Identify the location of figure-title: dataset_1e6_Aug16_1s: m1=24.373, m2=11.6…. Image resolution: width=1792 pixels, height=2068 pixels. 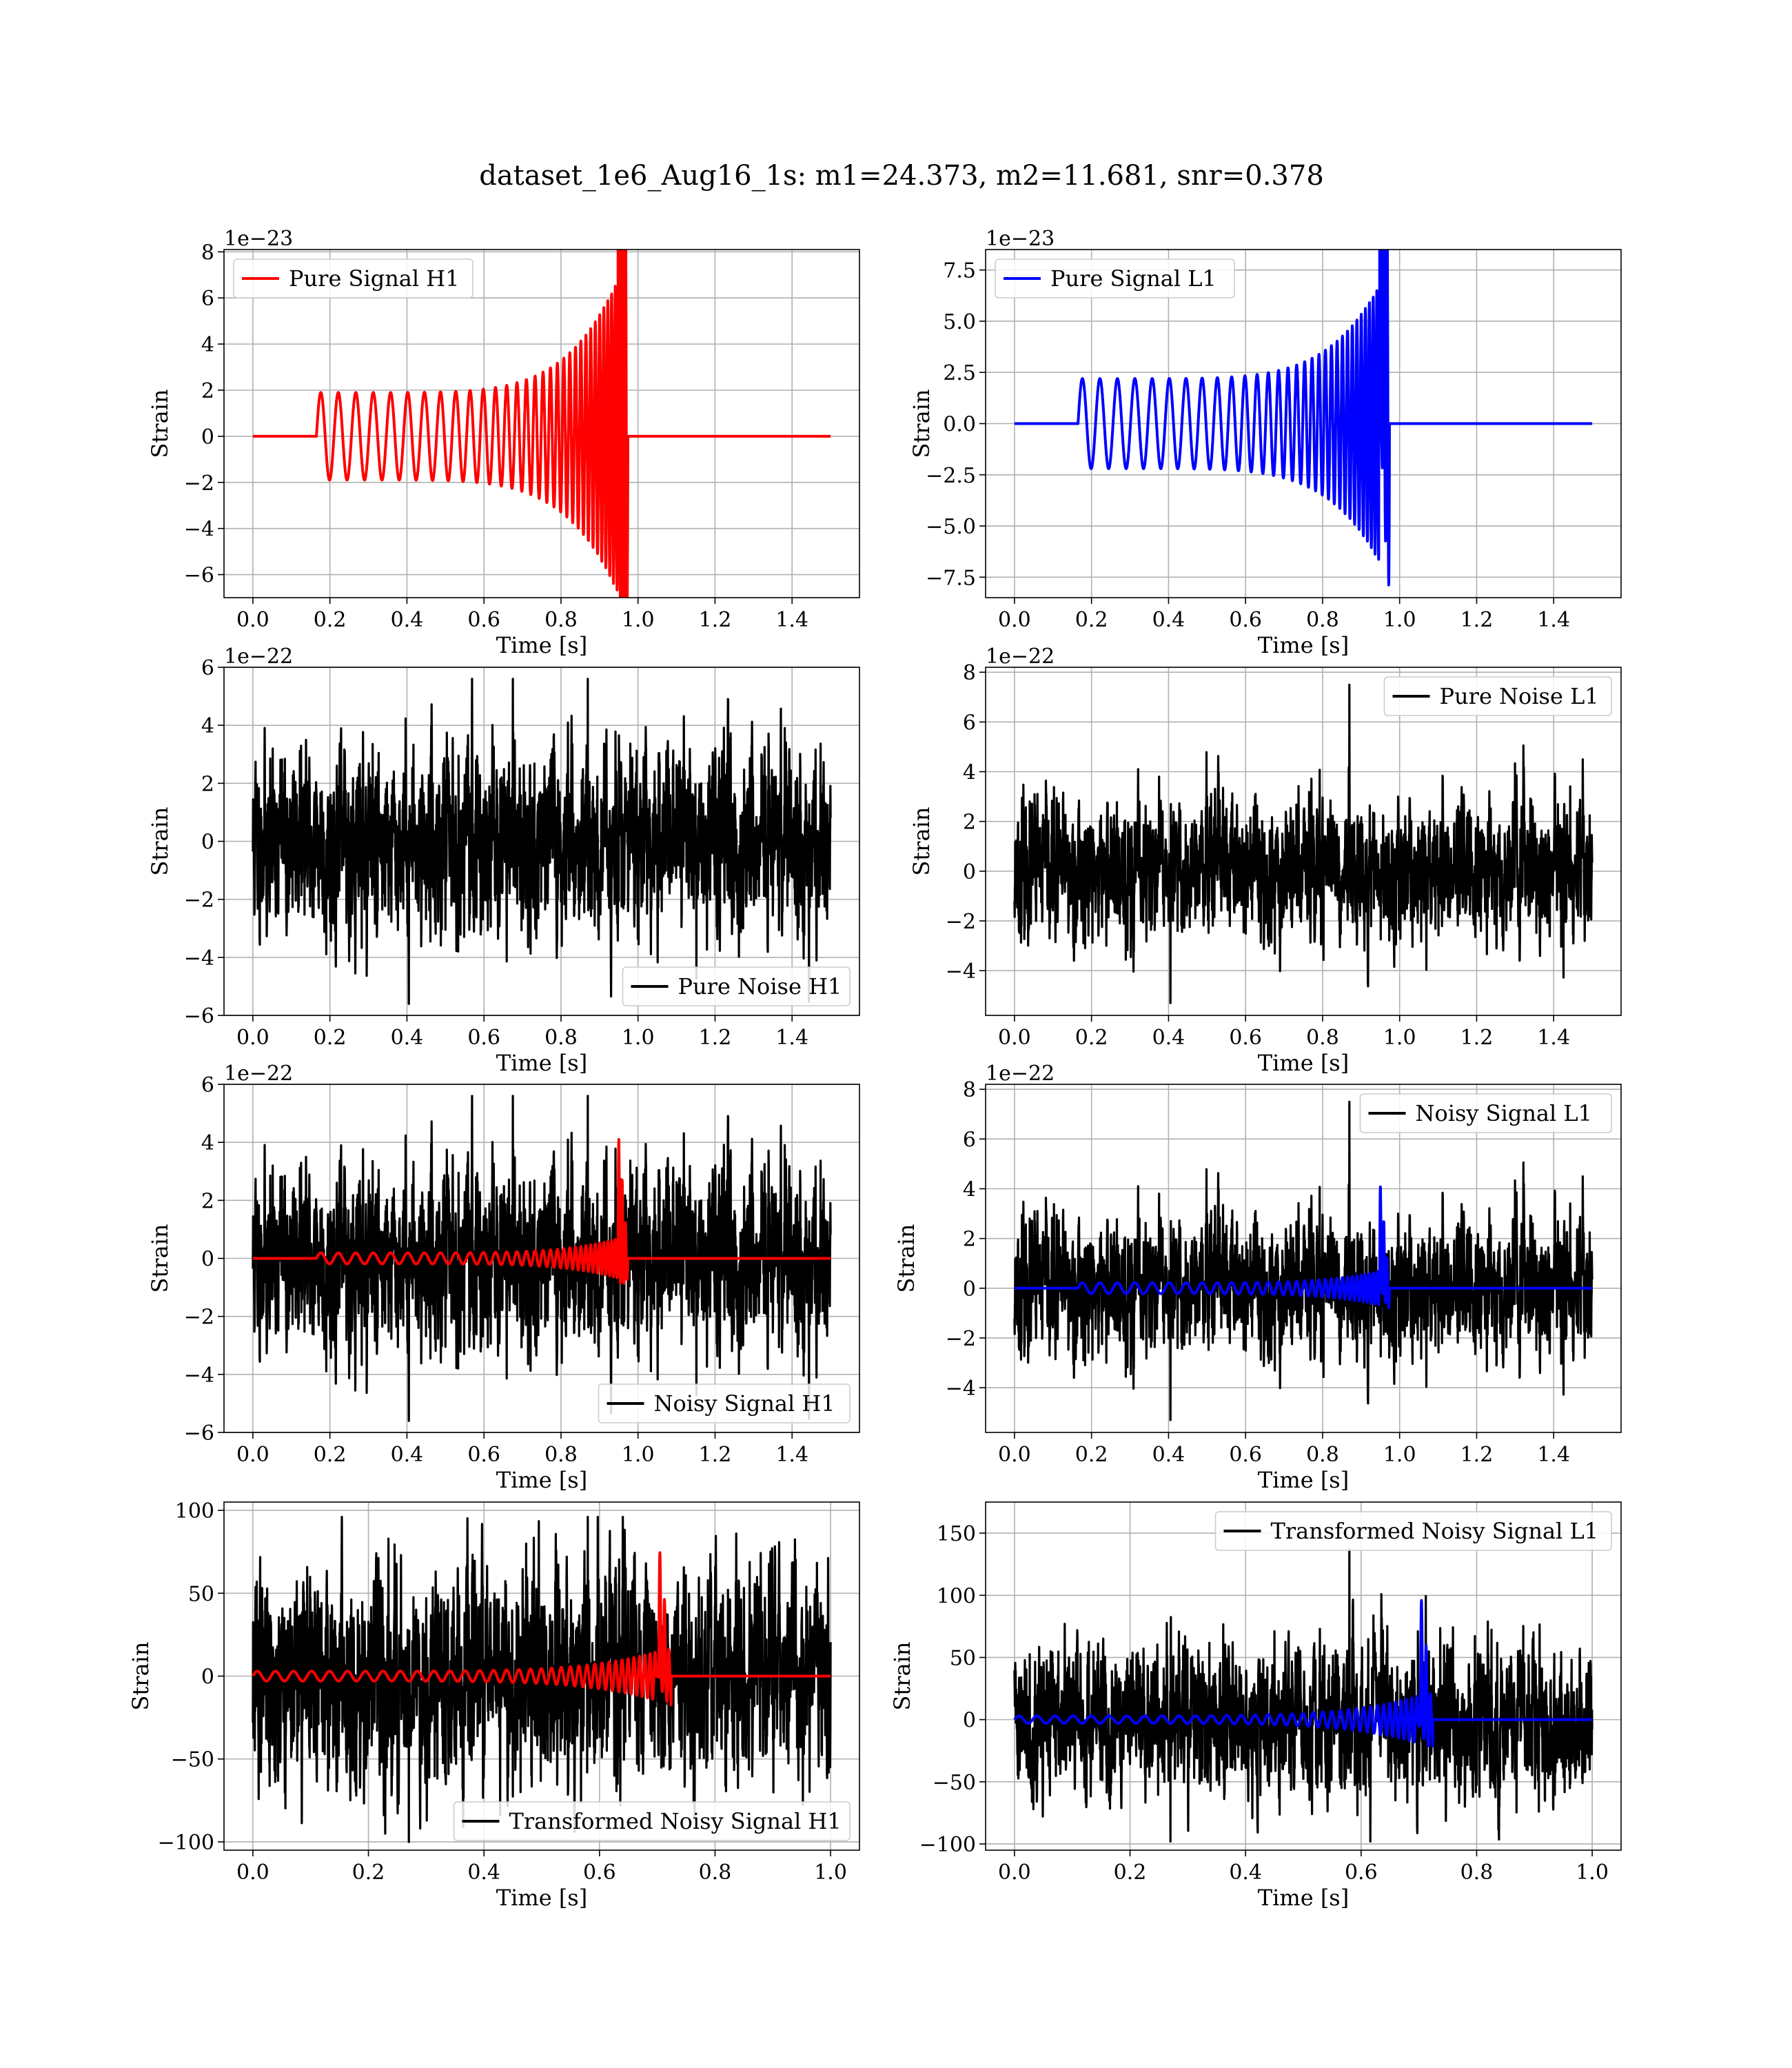
(901, 176).